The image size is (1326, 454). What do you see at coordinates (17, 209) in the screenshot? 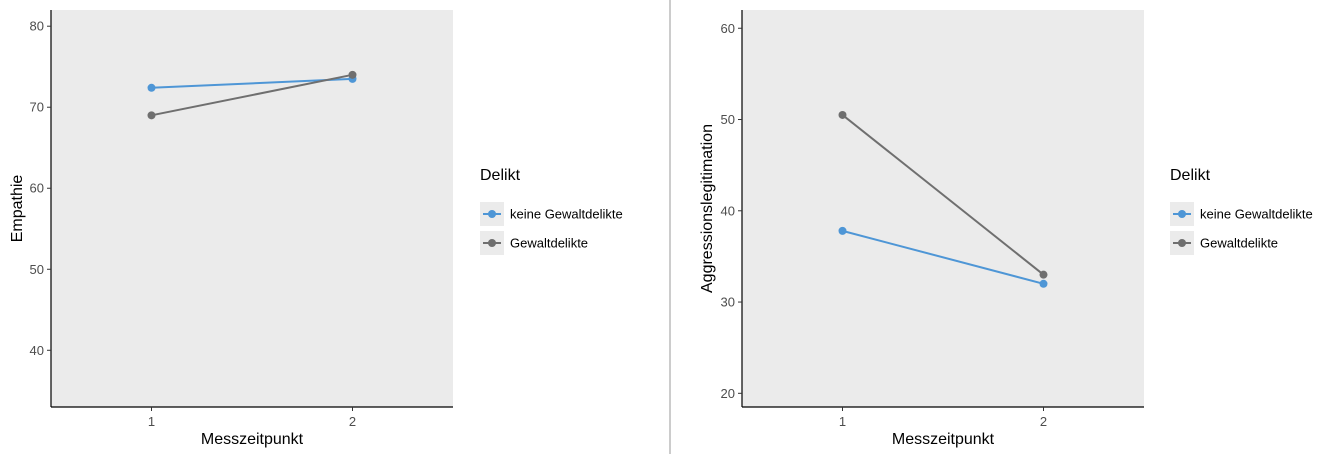
I see `y-axis-title: Empathie` at bounding box center [17, 209].